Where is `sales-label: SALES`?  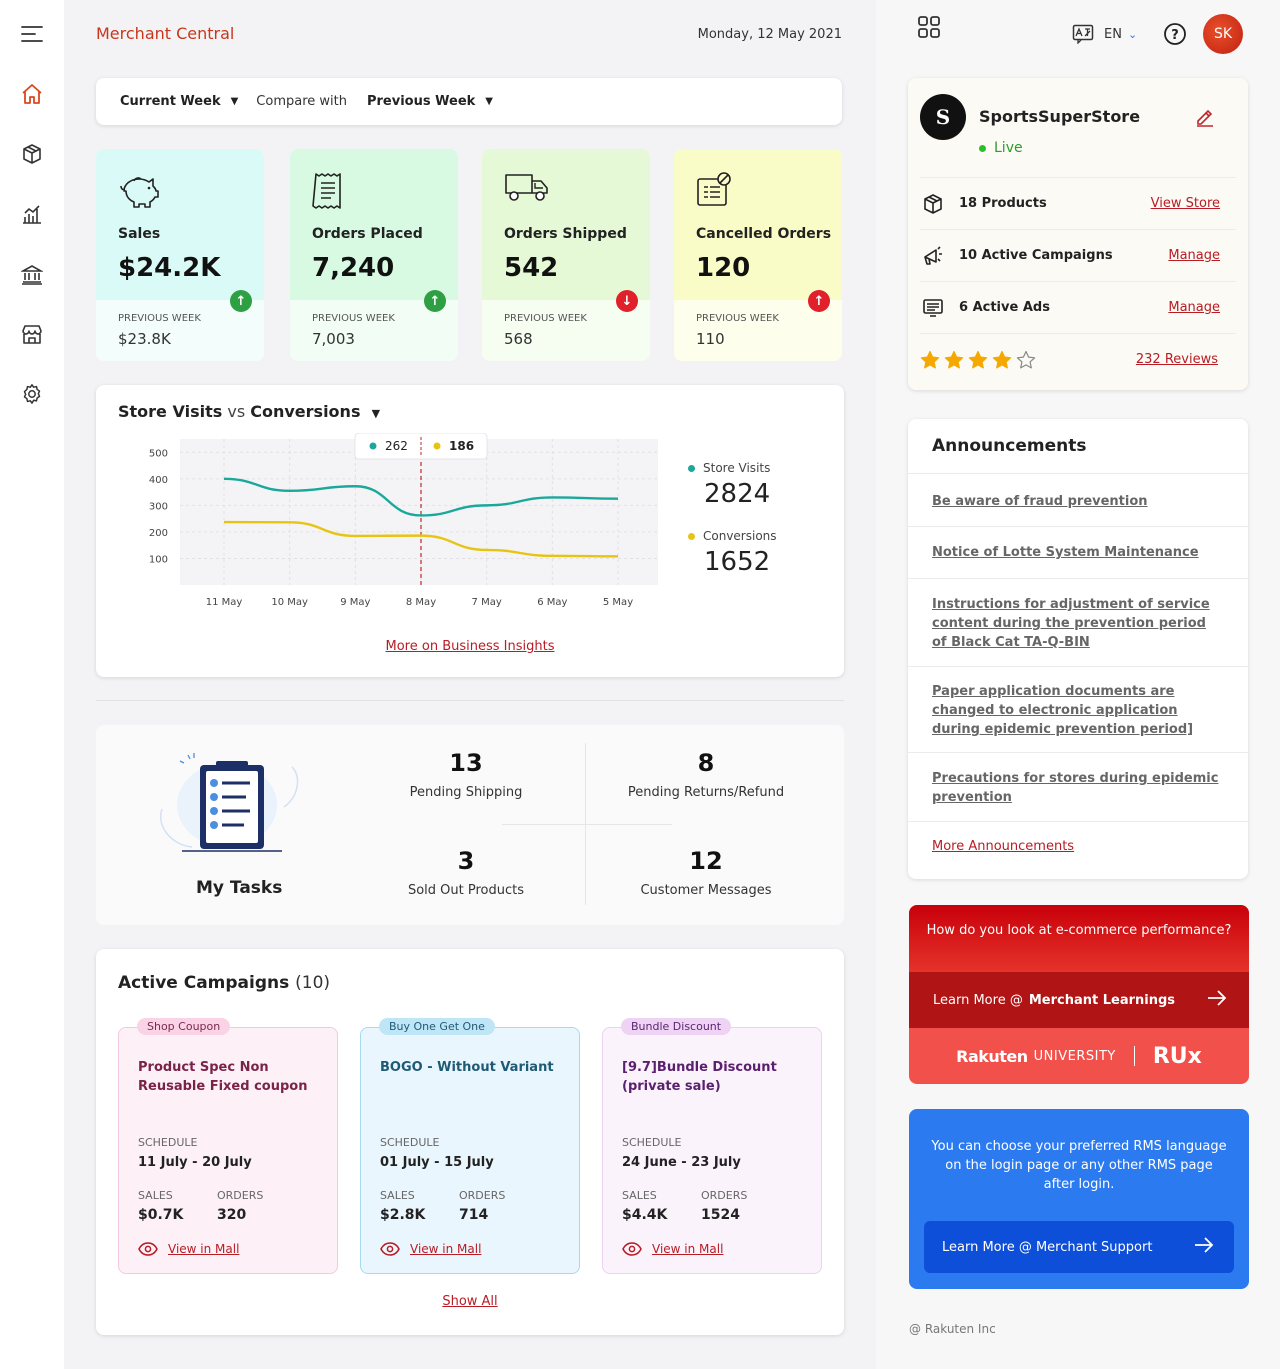
sales-label: SALES is located at coordinates (155, 1195).